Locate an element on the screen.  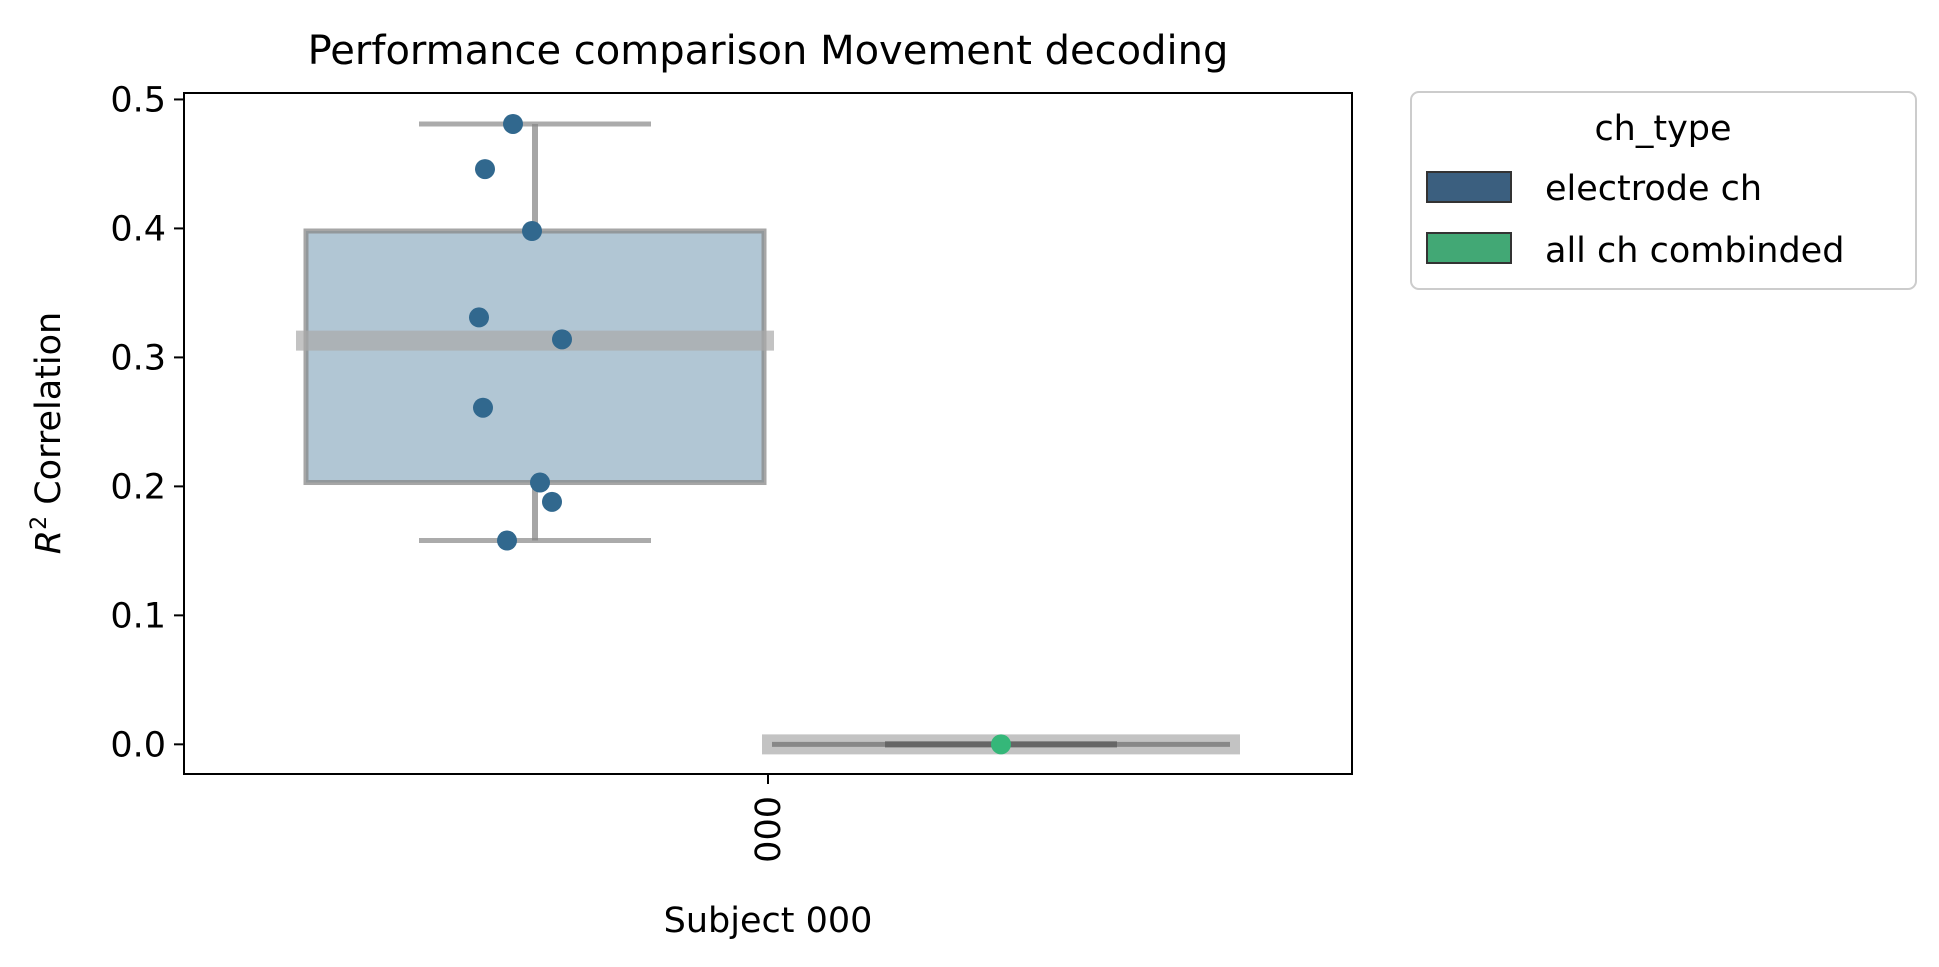
legend: ch_type electrode ch all ch combinded is located at coordinates (1663, 190).